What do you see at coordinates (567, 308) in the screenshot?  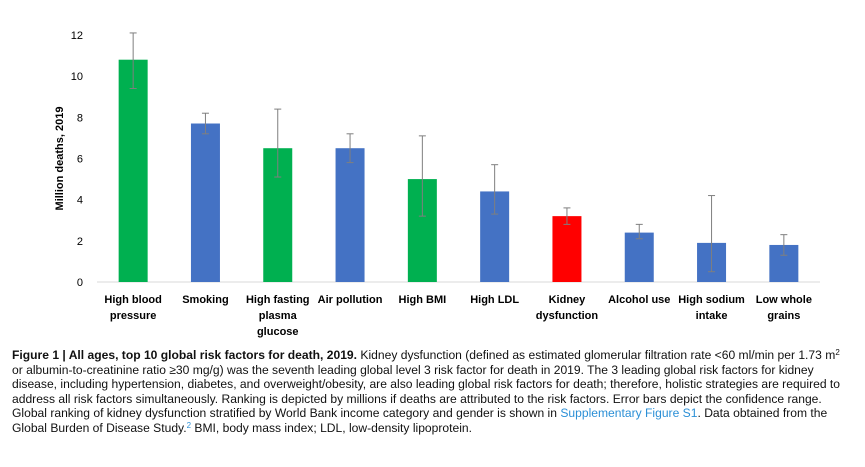 I see `x-tick-label: Kidney dysfunction` at bounding box center [567, 308].